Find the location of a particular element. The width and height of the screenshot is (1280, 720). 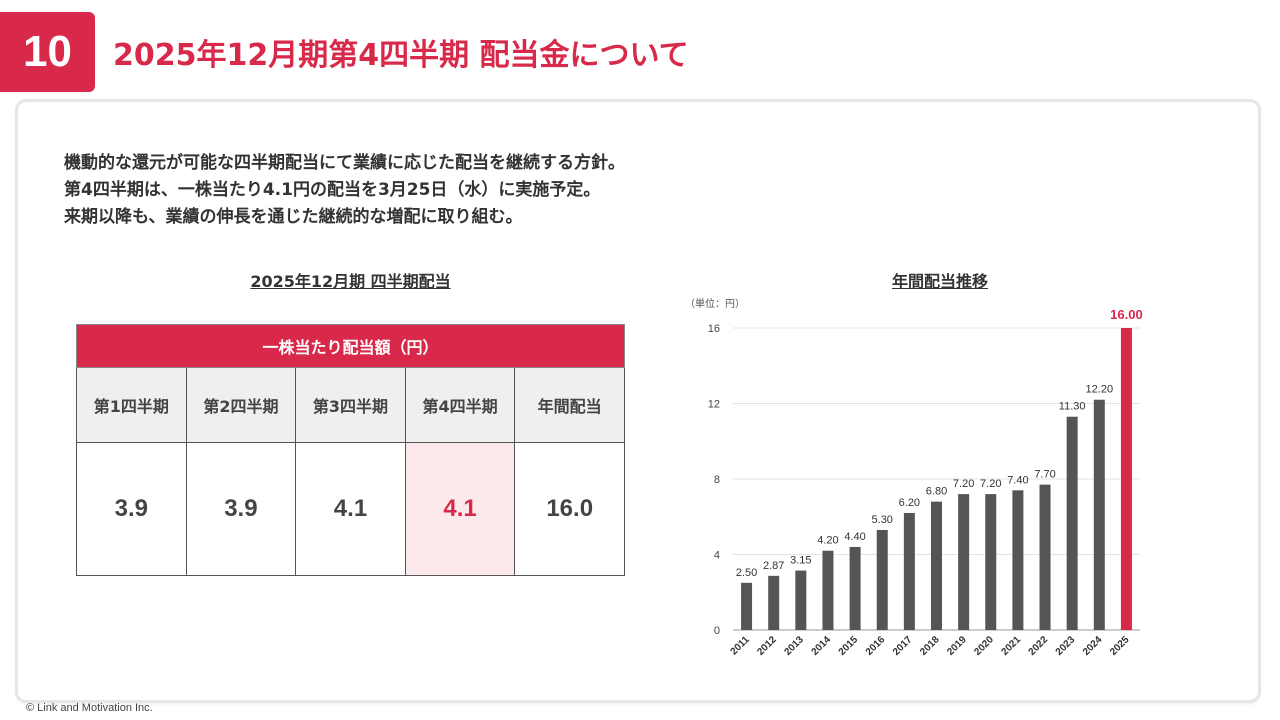

x-tick-label: 2021 is located at coordinates (1012, 646).